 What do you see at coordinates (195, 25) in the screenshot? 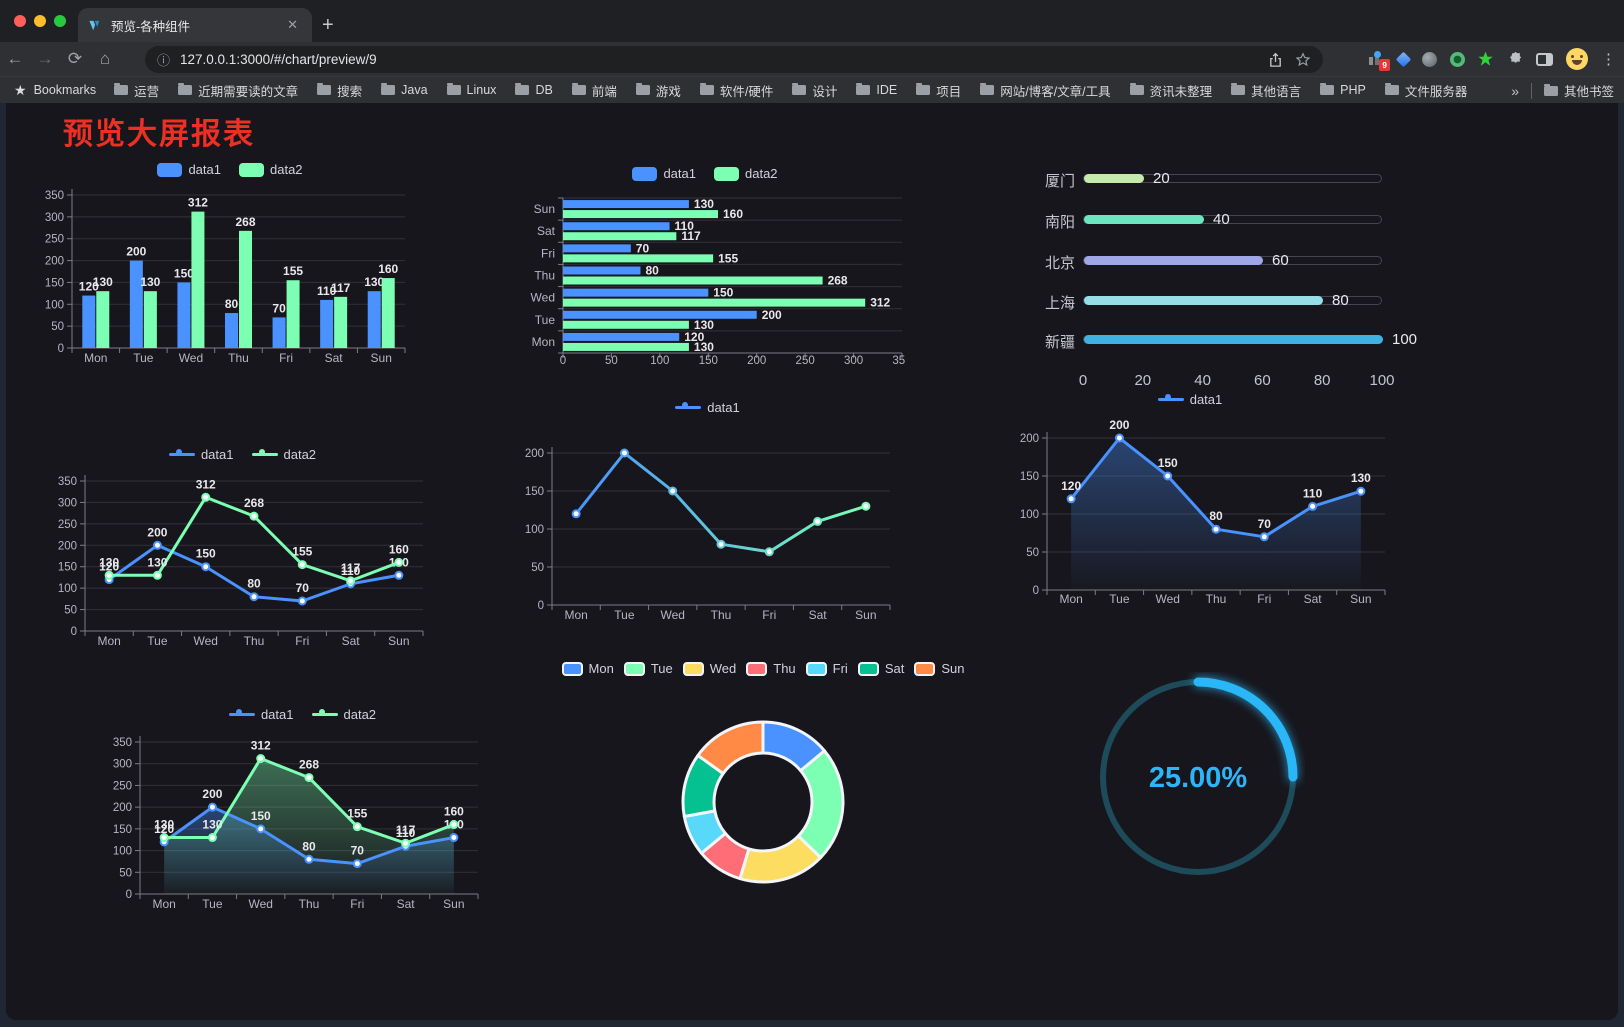
I see `browser-tab: 预览-各种组件 ✕` at bounding box center [195, 25].